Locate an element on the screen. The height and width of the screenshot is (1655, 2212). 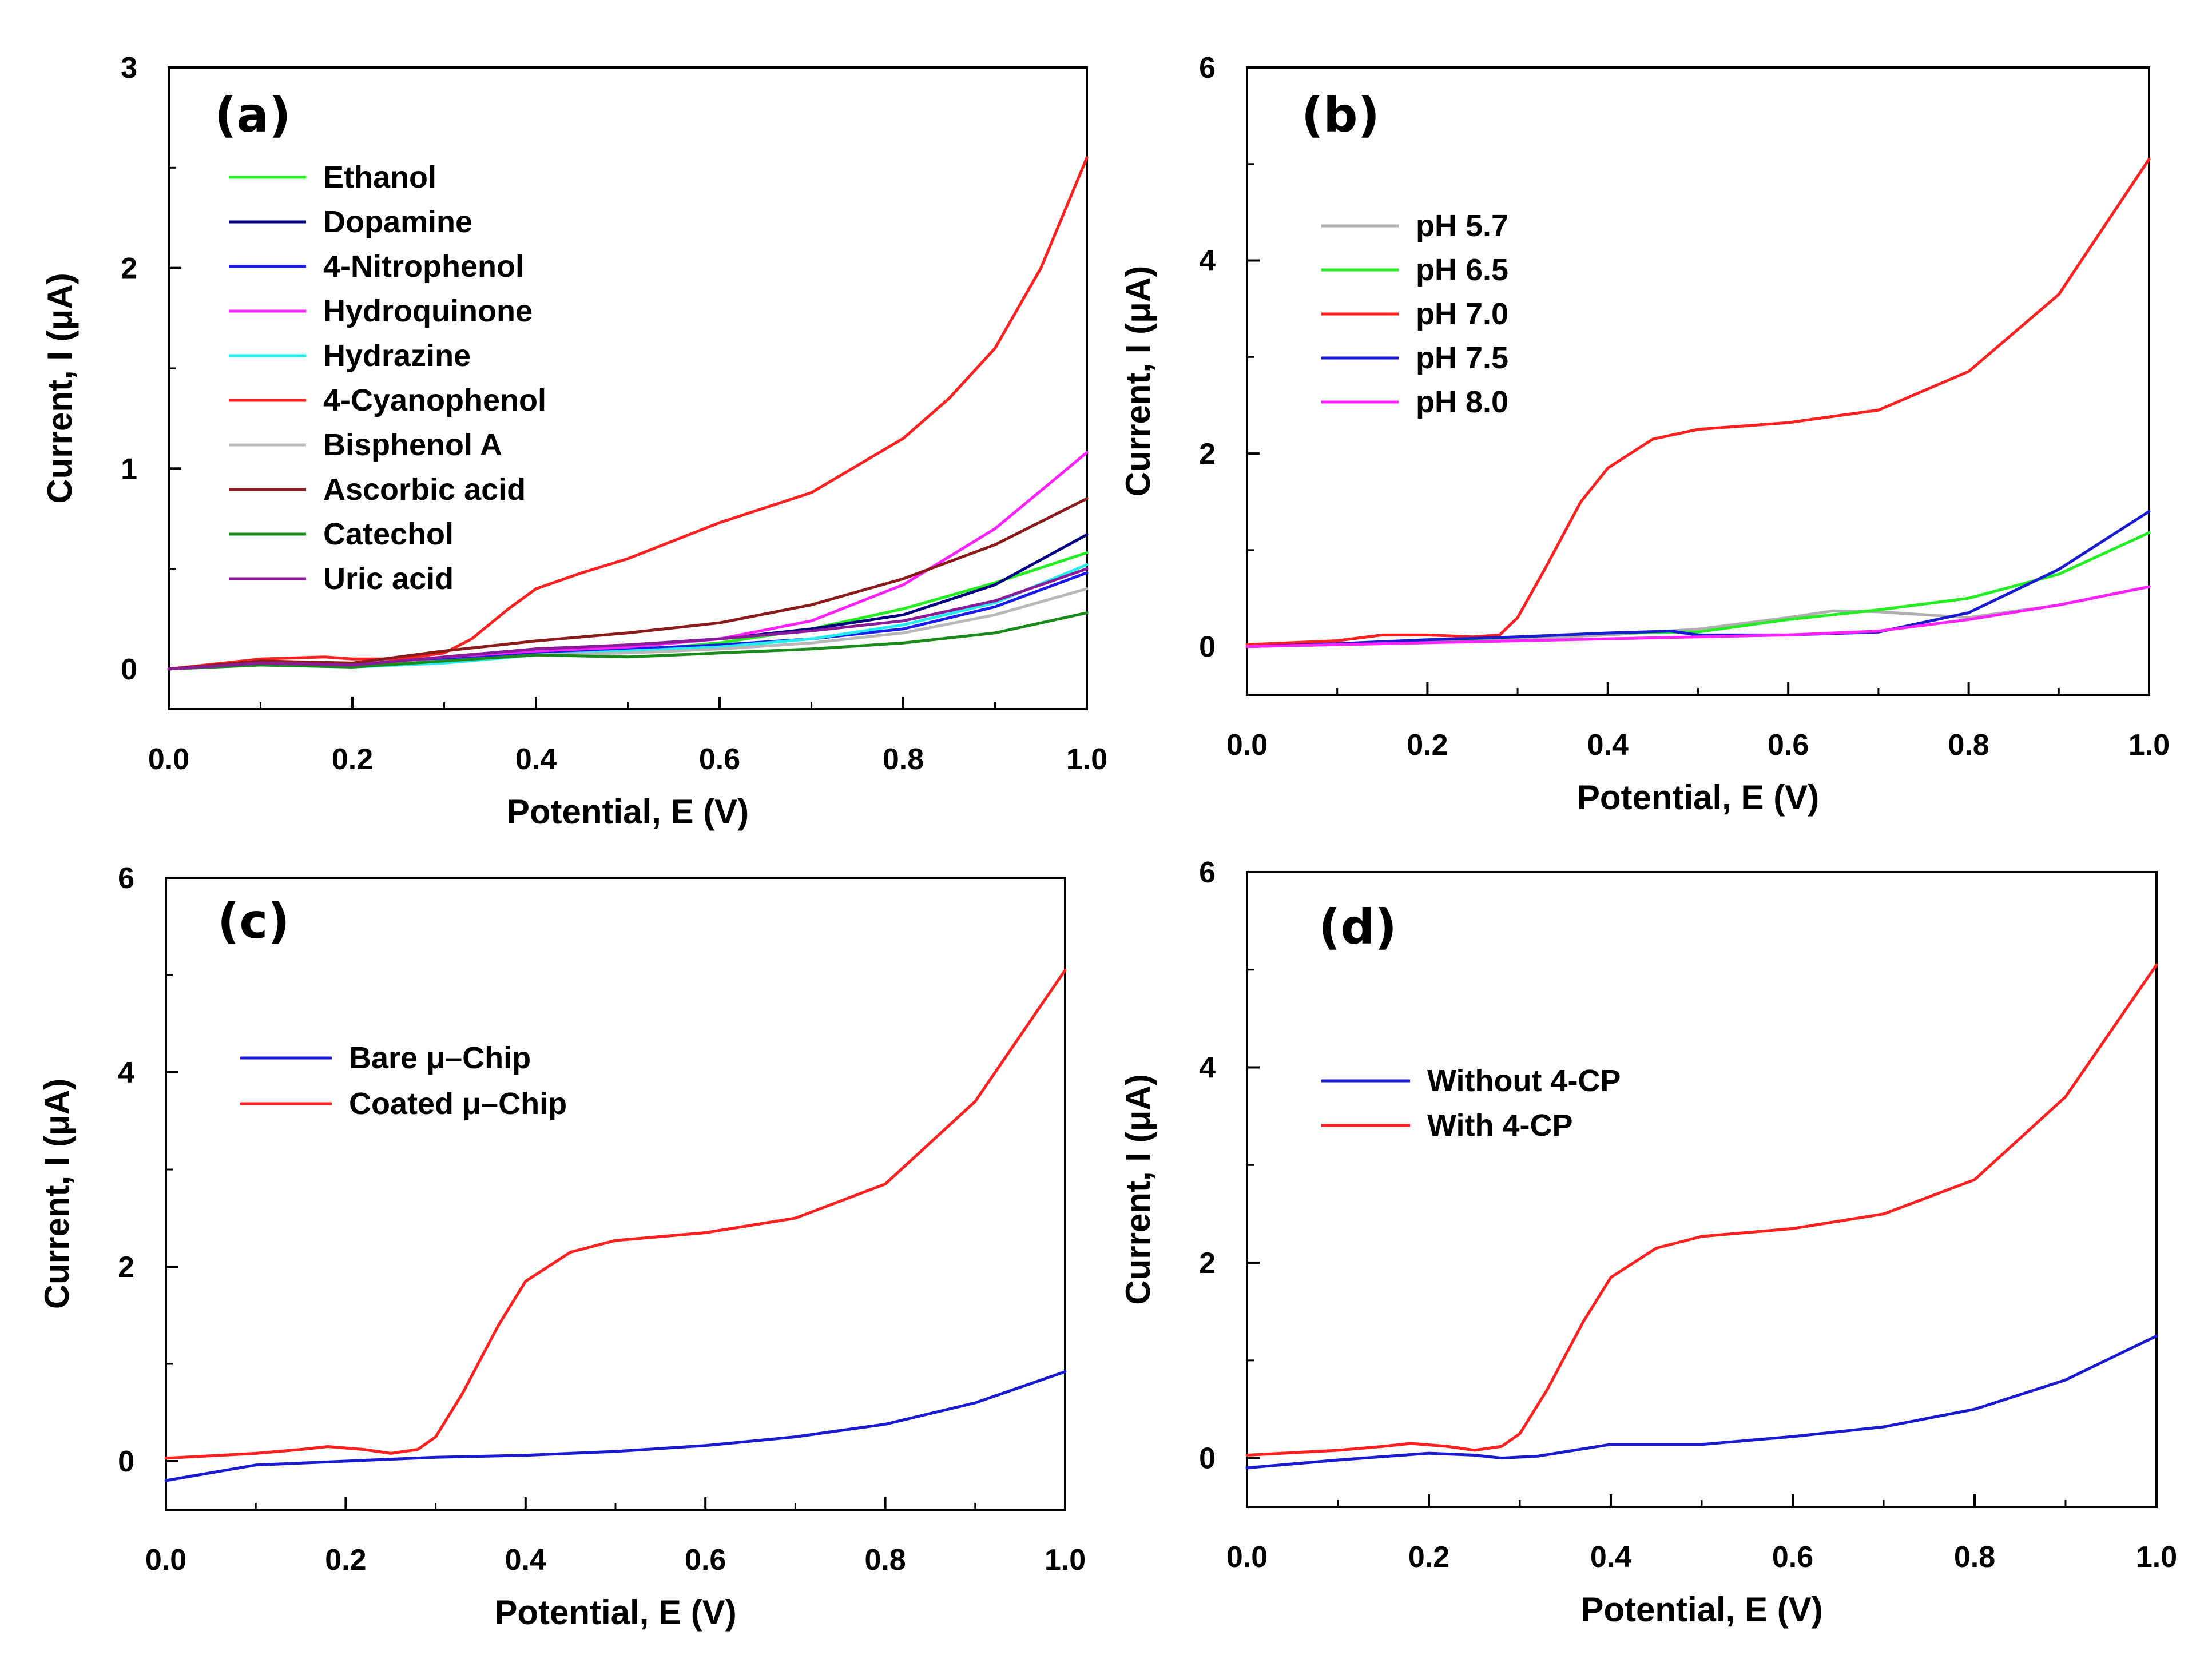
legend-label: Coated μ–Chip is located at coordinates (458, 1104).